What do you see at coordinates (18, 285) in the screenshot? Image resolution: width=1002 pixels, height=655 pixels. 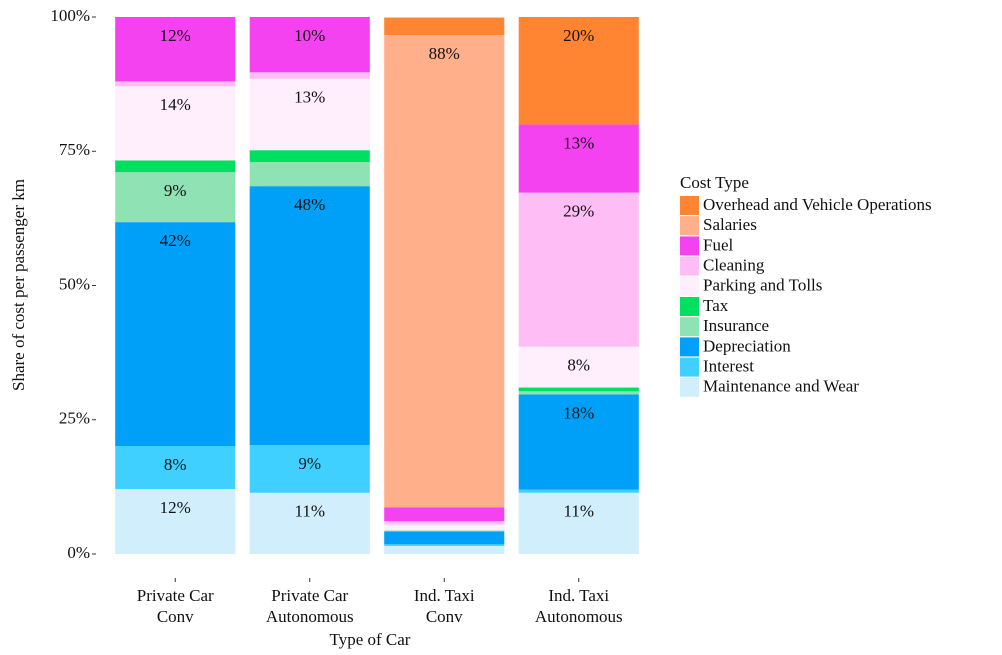 I see `y-axis-title: Share of cost per passenger km` at bounding box center [18, 285].